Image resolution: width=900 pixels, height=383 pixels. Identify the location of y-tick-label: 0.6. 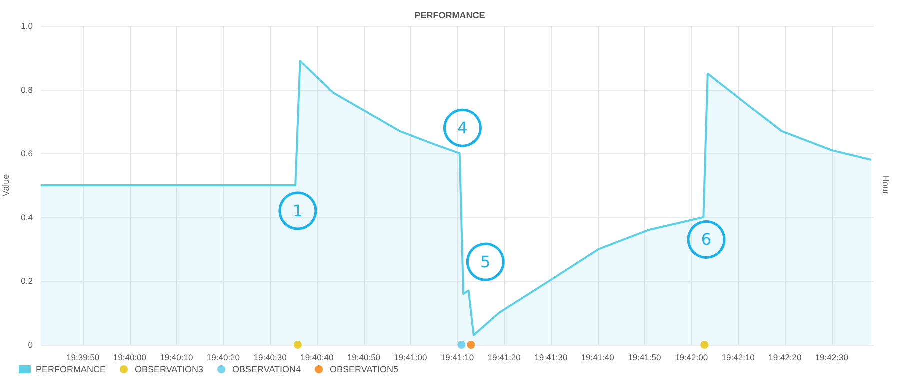
(27, 153).